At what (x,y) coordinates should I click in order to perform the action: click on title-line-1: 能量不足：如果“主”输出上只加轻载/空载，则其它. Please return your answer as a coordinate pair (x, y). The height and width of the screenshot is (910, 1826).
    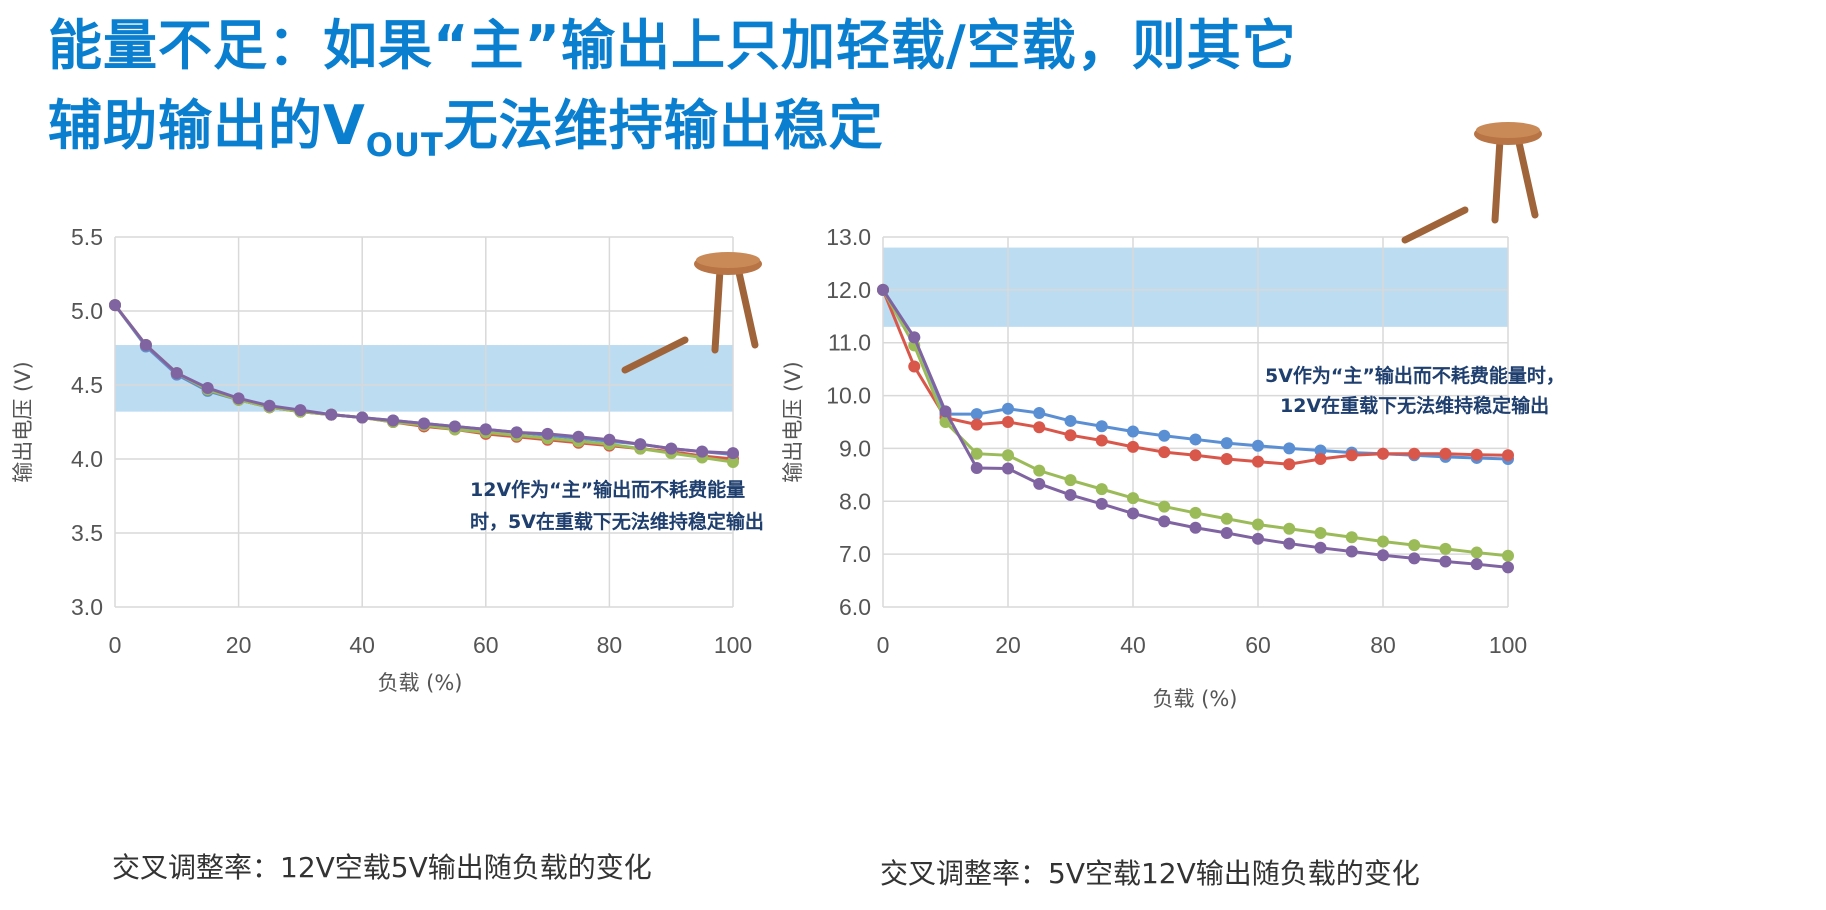
    Looking at the image, I should click on (672, 45).